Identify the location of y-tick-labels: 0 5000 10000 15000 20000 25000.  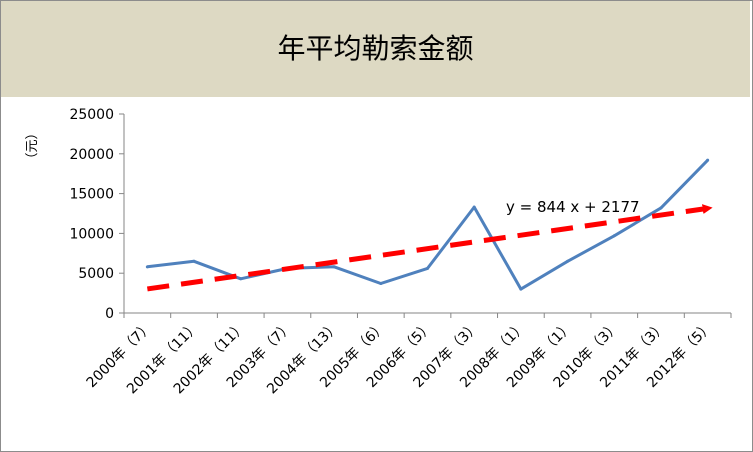
(96, 214).